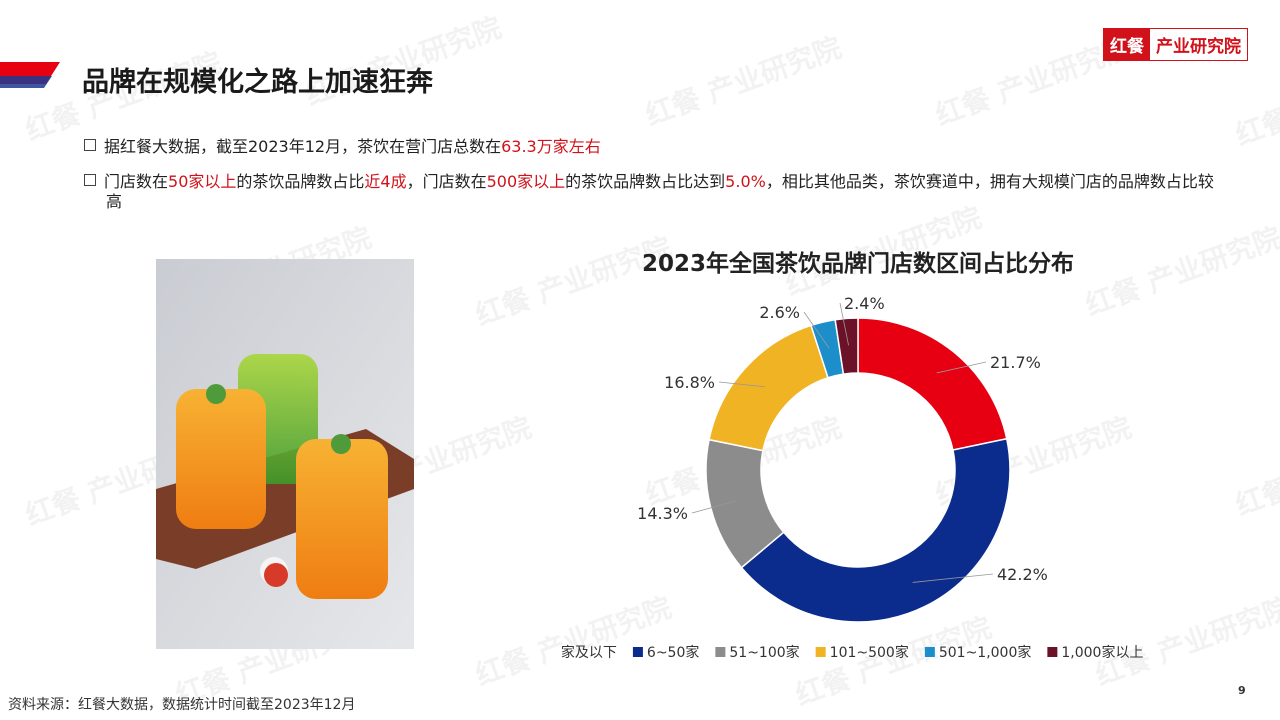  Describe the element at coordinates (1102, 652) in the screenshot. I see `legend-label: 1,000家以上` at that location.